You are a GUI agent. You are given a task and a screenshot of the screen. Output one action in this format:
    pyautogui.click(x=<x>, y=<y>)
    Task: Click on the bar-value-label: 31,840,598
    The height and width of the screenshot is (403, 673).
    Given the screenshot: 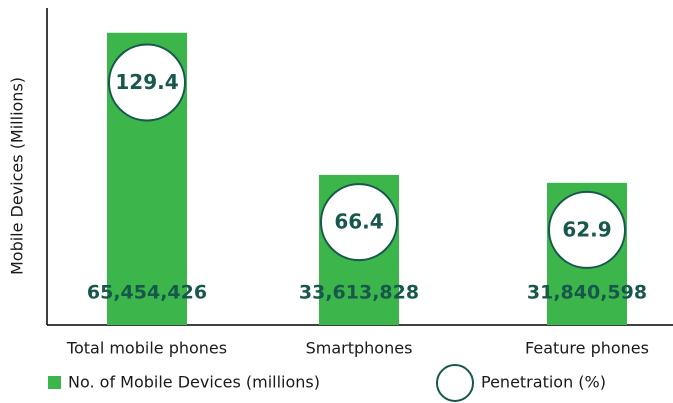 What is the action you would take?
    pyautogui.click(x=587, y=293)
    